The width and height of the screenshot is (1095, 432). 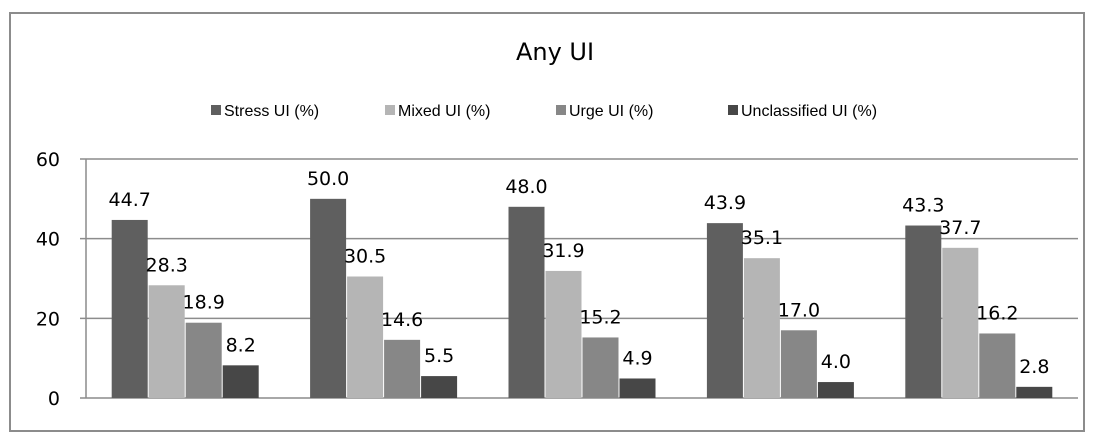 I want to click on legend-label-2: Urge UI (%), so click(x=611, y=111).